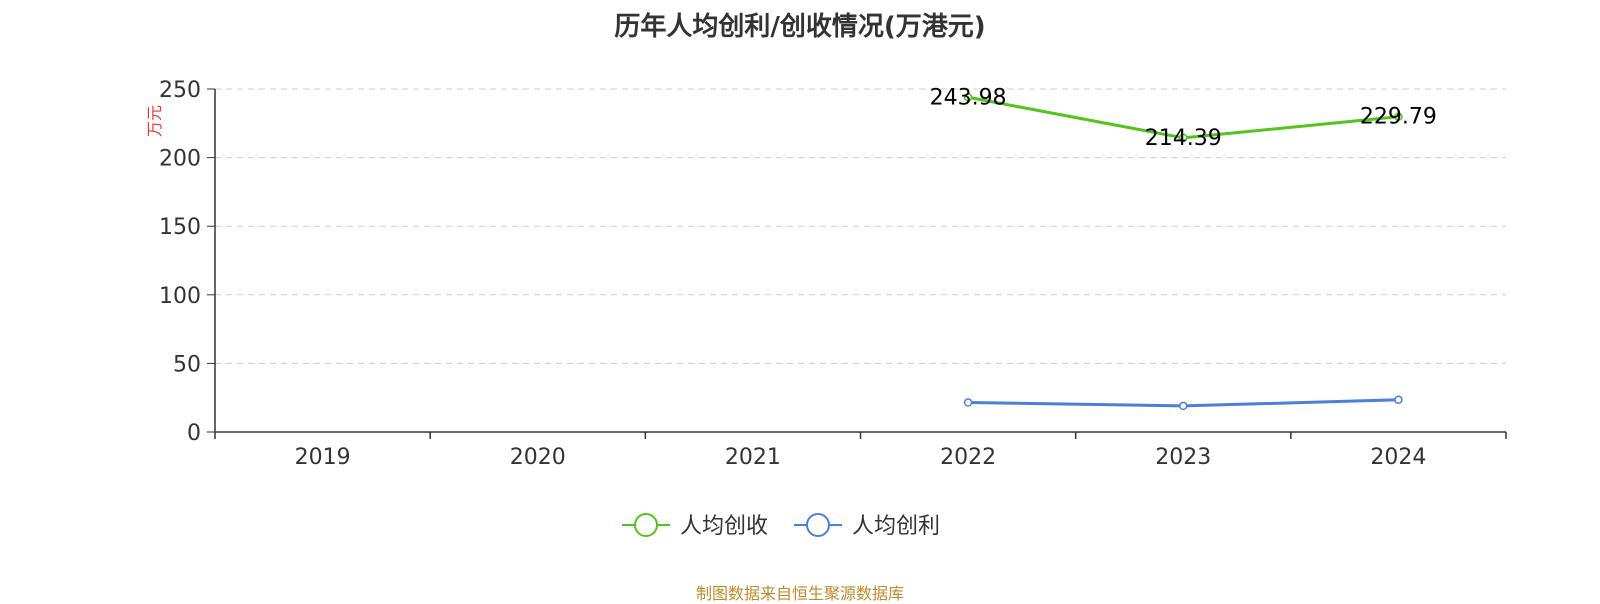 The width and height of the screenshot is (1600, 604). Describe the element at coordinates (194, 433) in the screenshot. I see `y-tick-label: 0` at that location.